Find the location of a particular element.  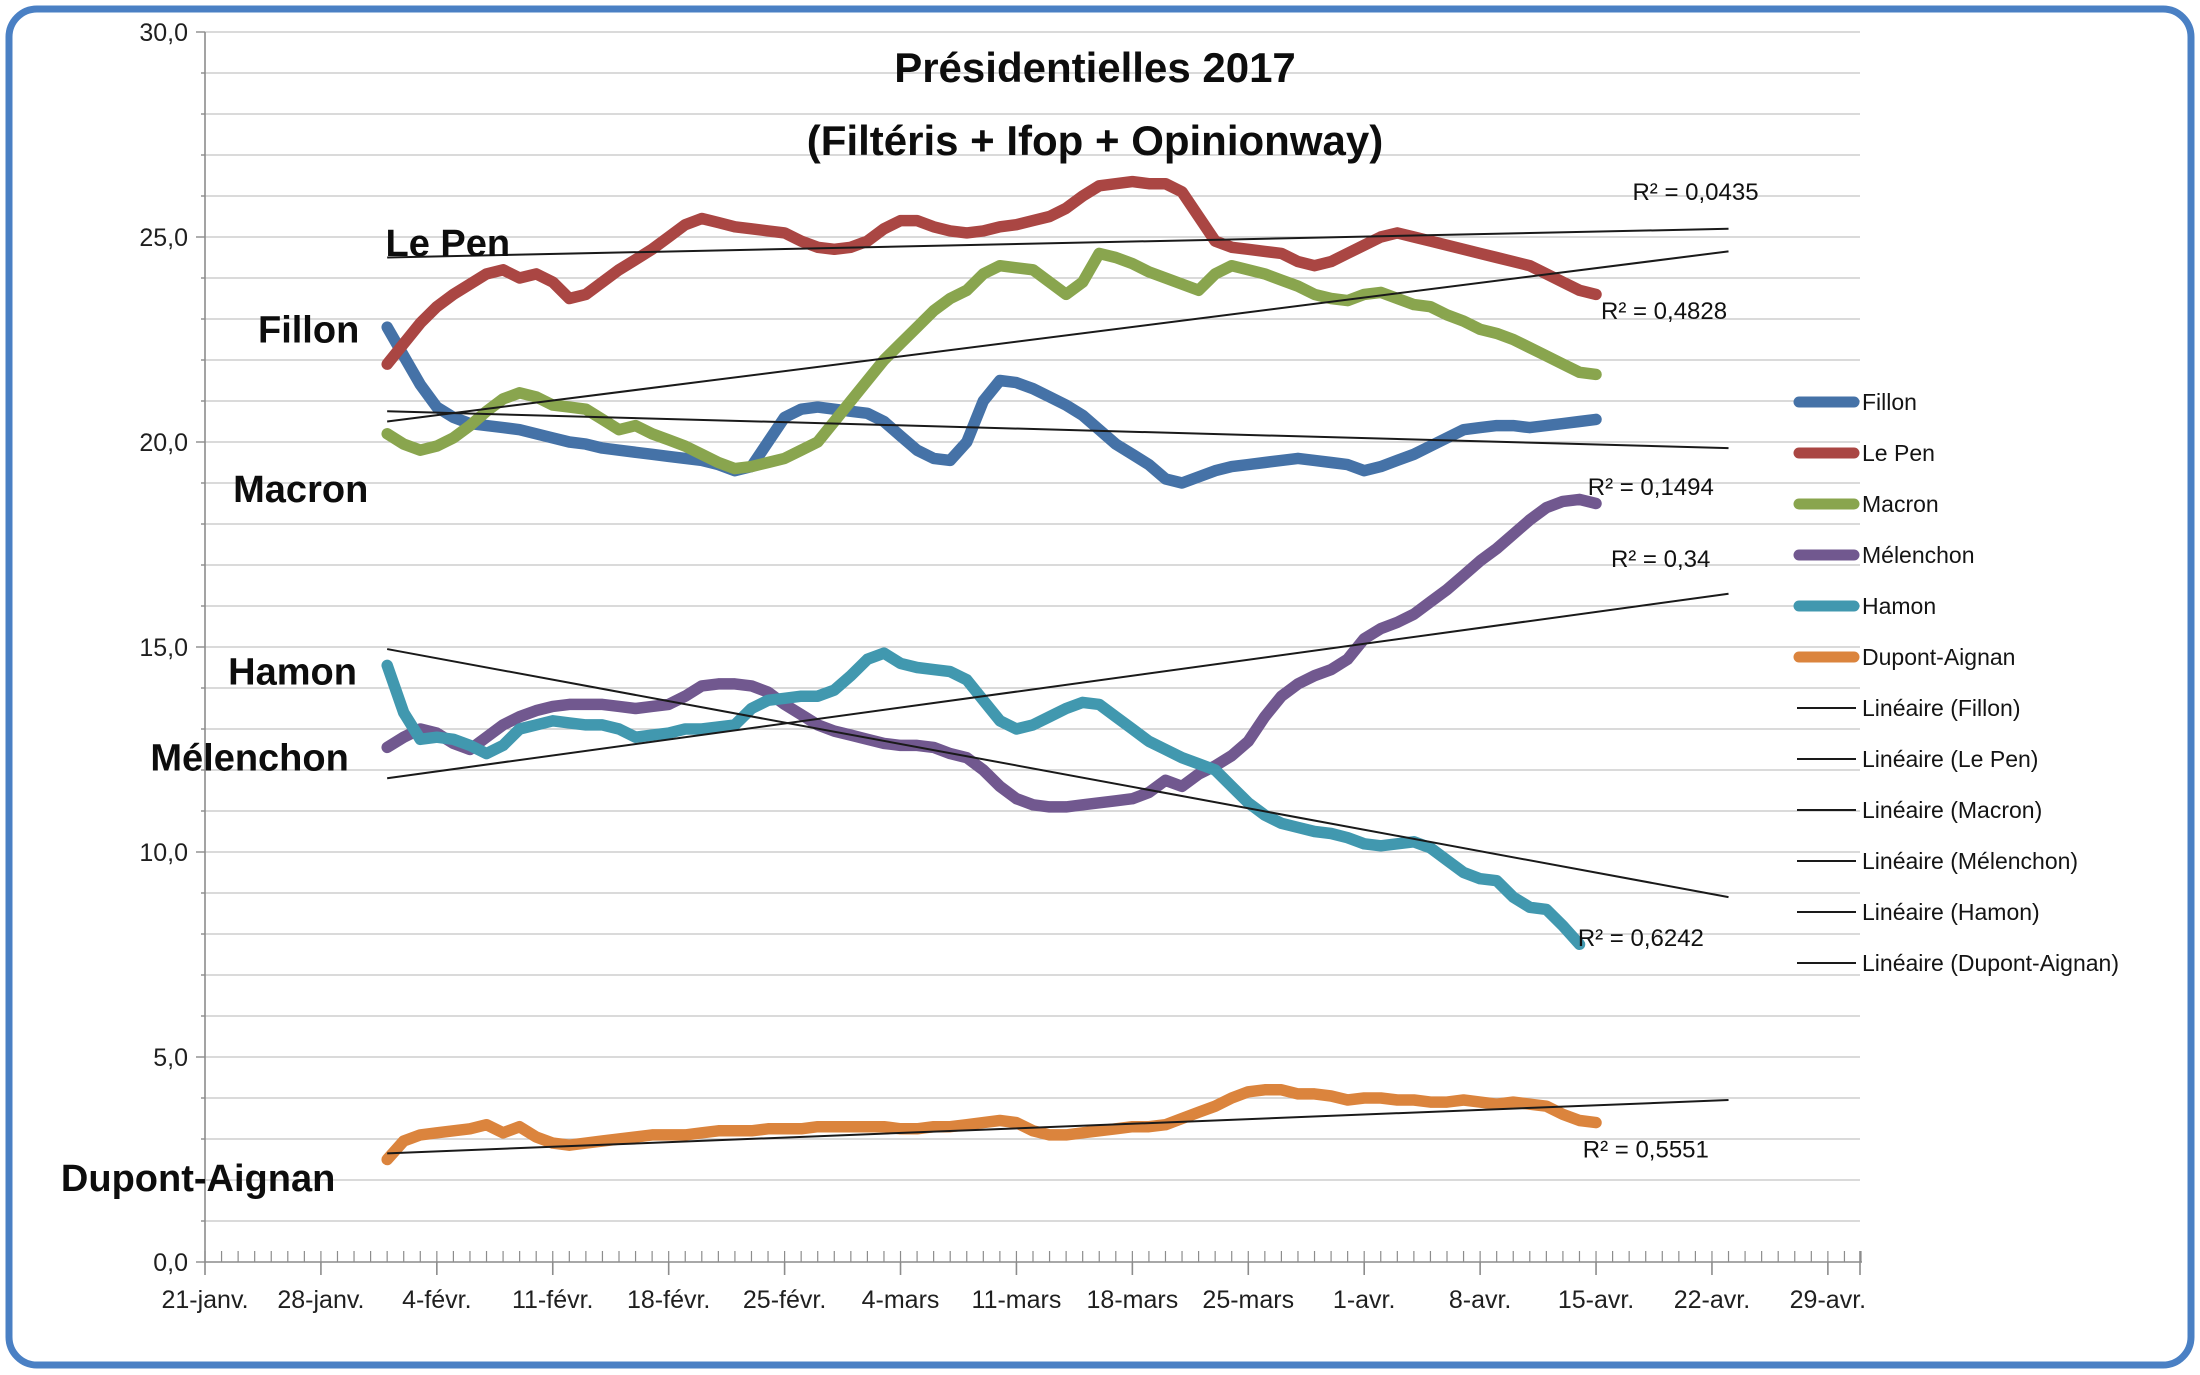

legend-item: Linéaire (Hamon) is located at coordinates (1918, 912).